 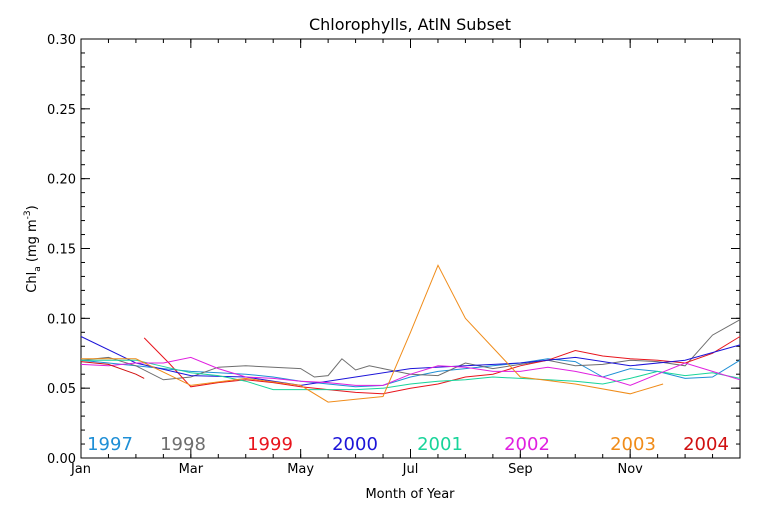 What do you see at coordinates (633, 444) in the screenshot?
I see `legend-entry-2003: 2003` at bounding box center [633, 444].